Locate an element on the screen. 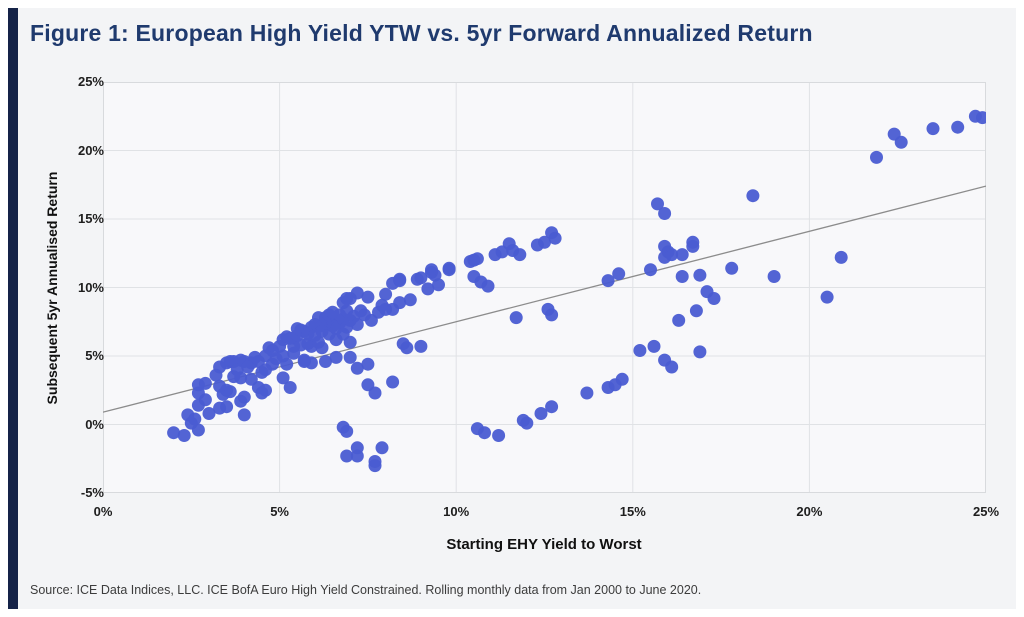  y-tick-label: 10% is located at coordinates (90, 287).